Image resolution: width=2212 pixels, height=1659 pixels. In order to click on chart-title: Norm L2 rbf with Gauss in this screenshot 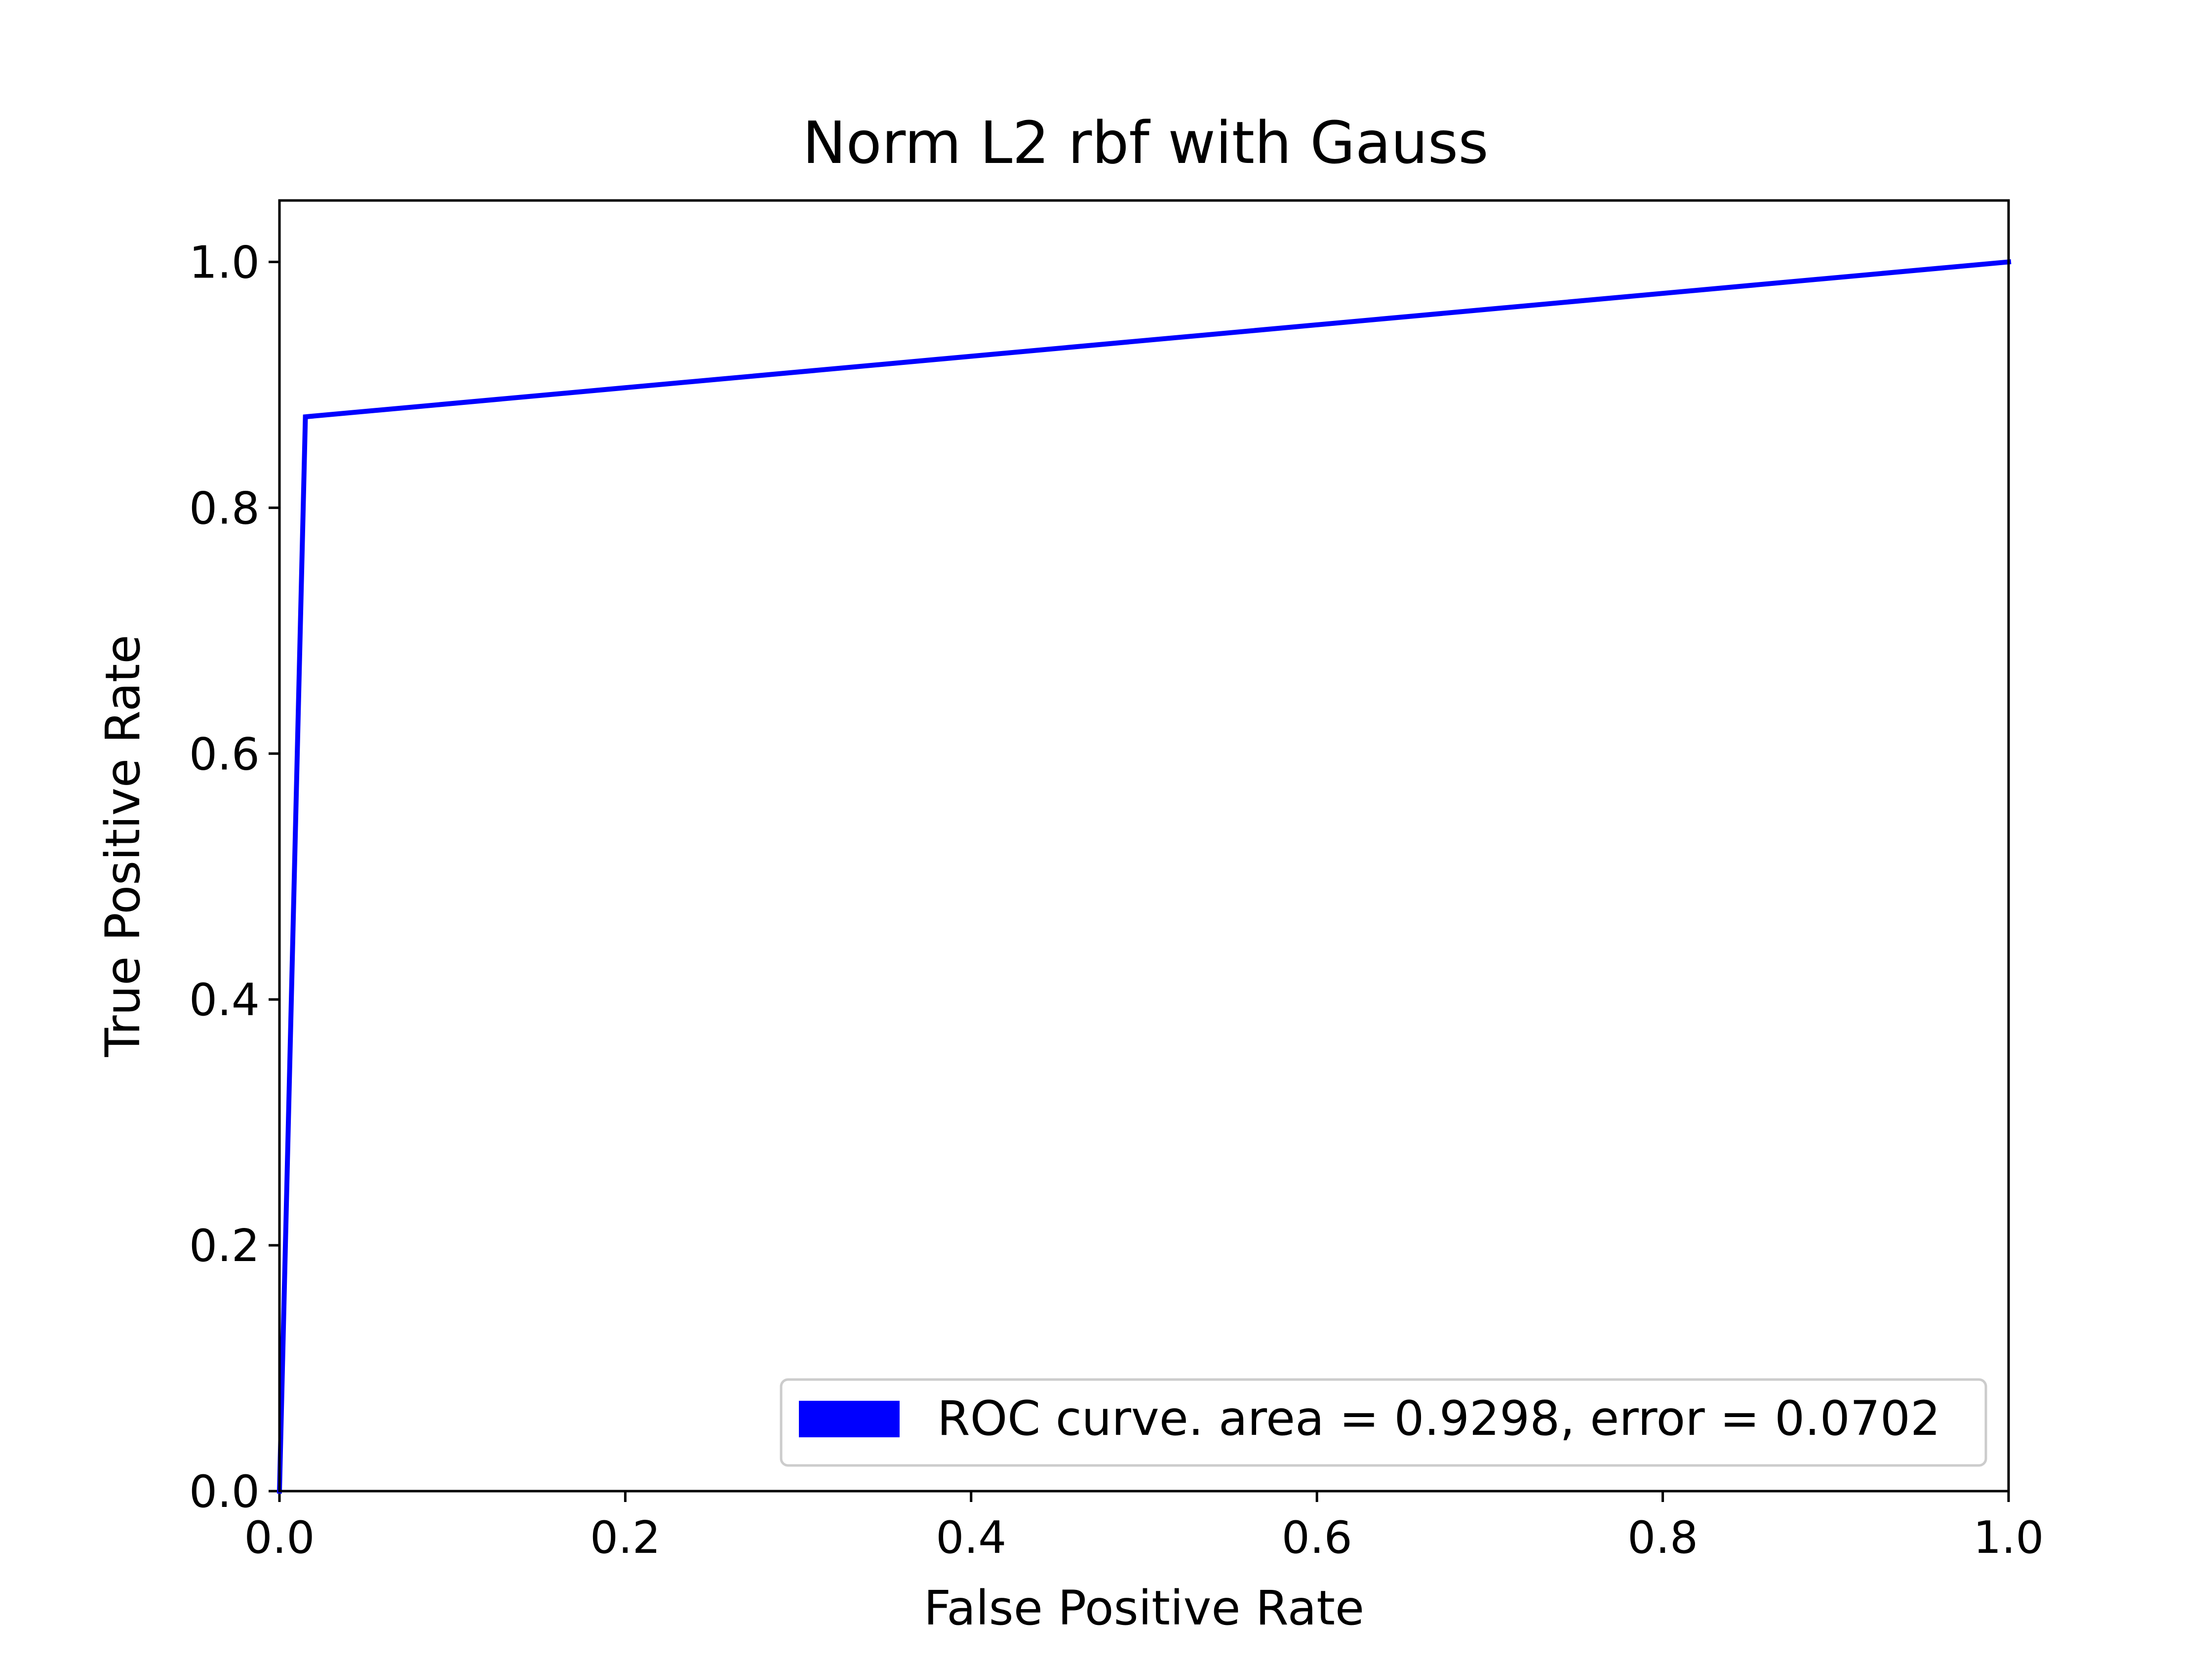, I will do `click(1145, 143)`.